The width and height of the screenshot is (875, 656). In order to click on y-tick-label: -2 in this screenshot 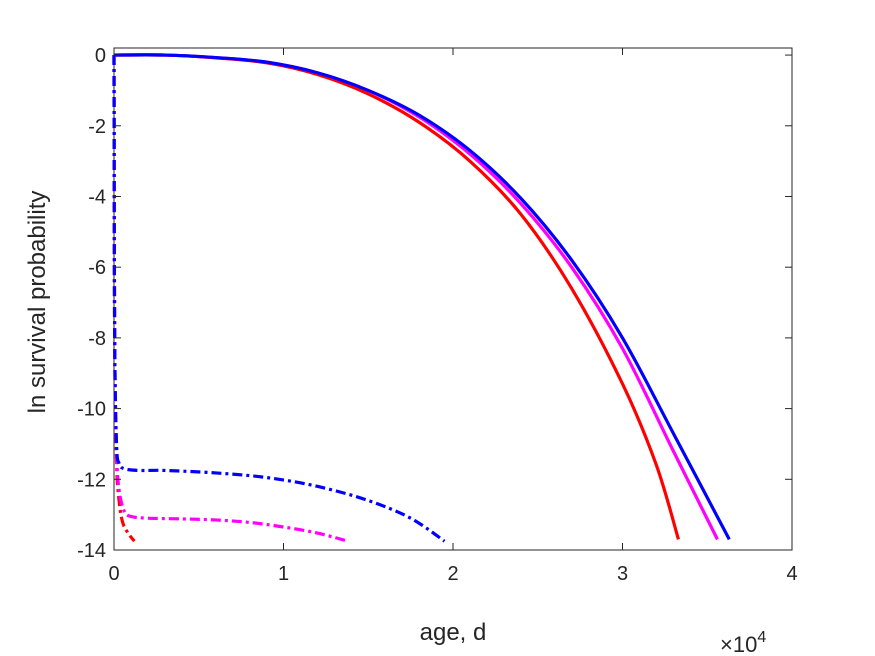, I will do `click(97, 127)`.